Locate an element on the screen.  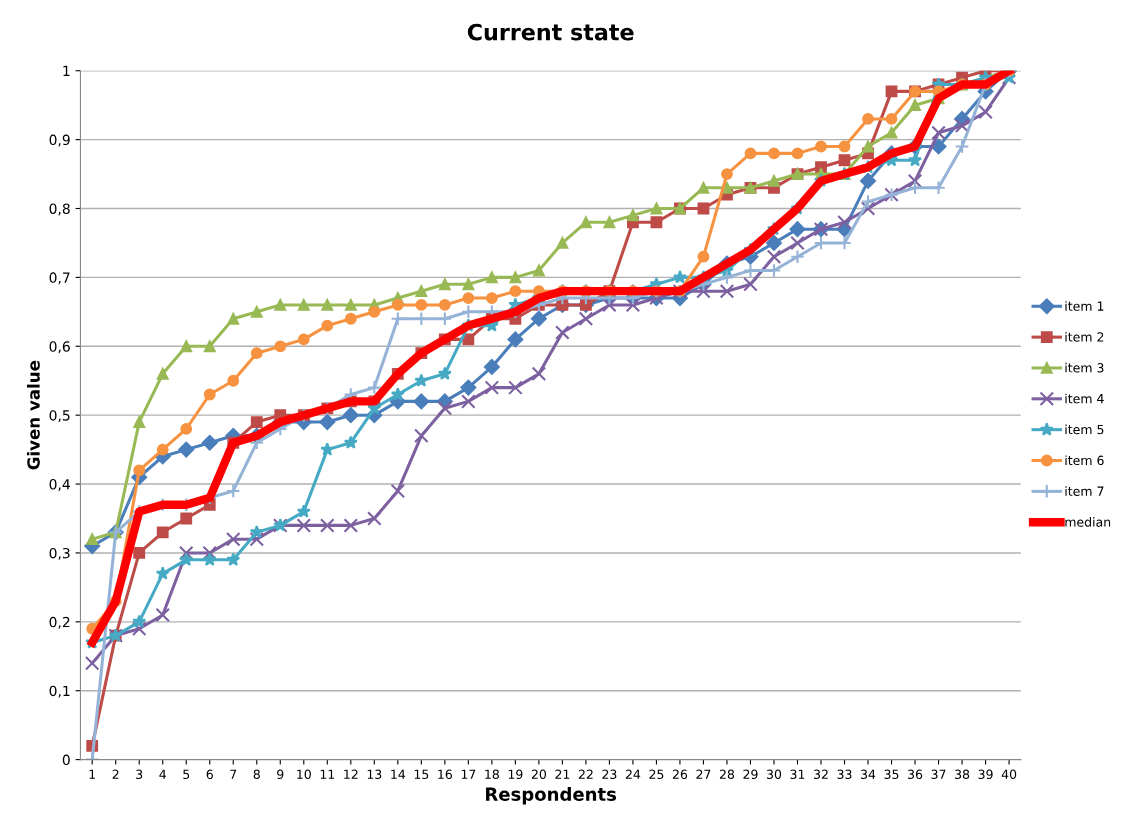
y-tick-label: 1 is located at coordinates (66, 70).